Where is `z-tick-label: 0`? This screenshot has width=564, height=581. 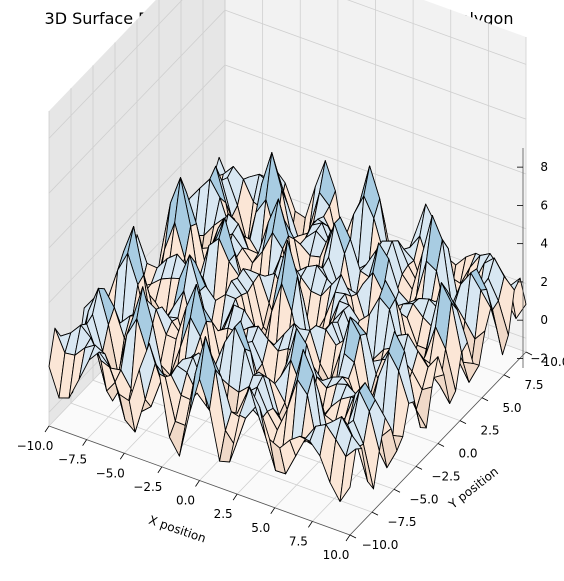
z-tick-label: 0 is located at coordinates (544, 320).